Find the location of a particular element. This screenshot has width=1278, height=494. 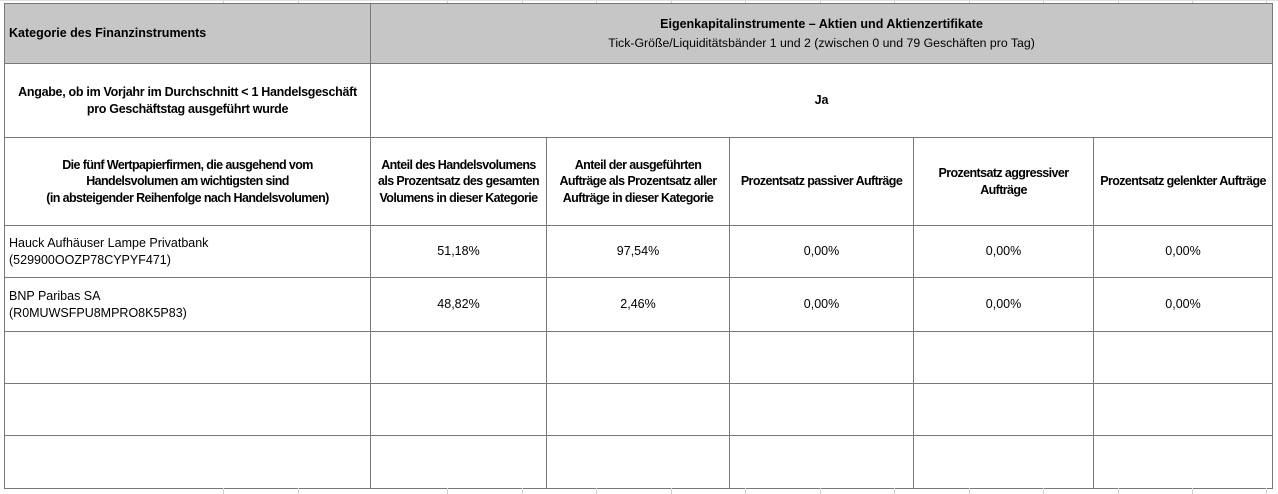

volume-pct-cell: 51,18% is located at coordinates (458, 251).